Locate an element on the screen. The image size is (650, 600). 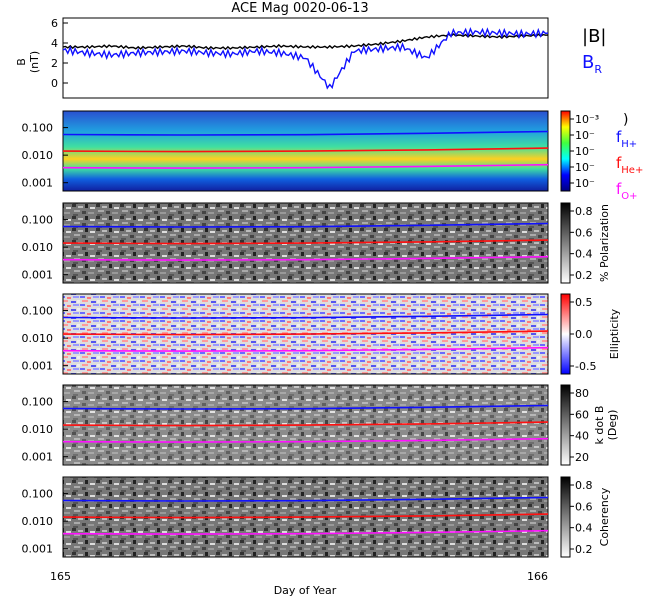
panel6-colorbar is located at coordinates (565, 517).